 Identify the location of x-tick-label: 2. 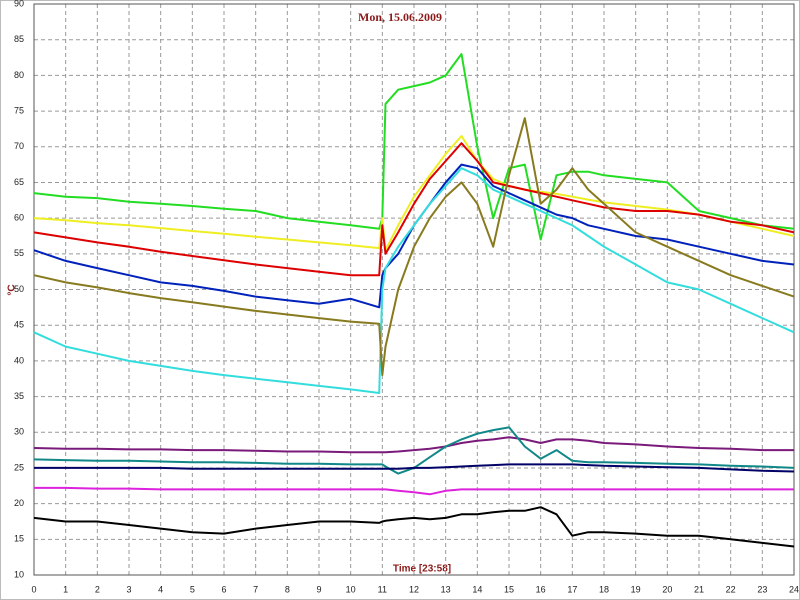
(97, 589).